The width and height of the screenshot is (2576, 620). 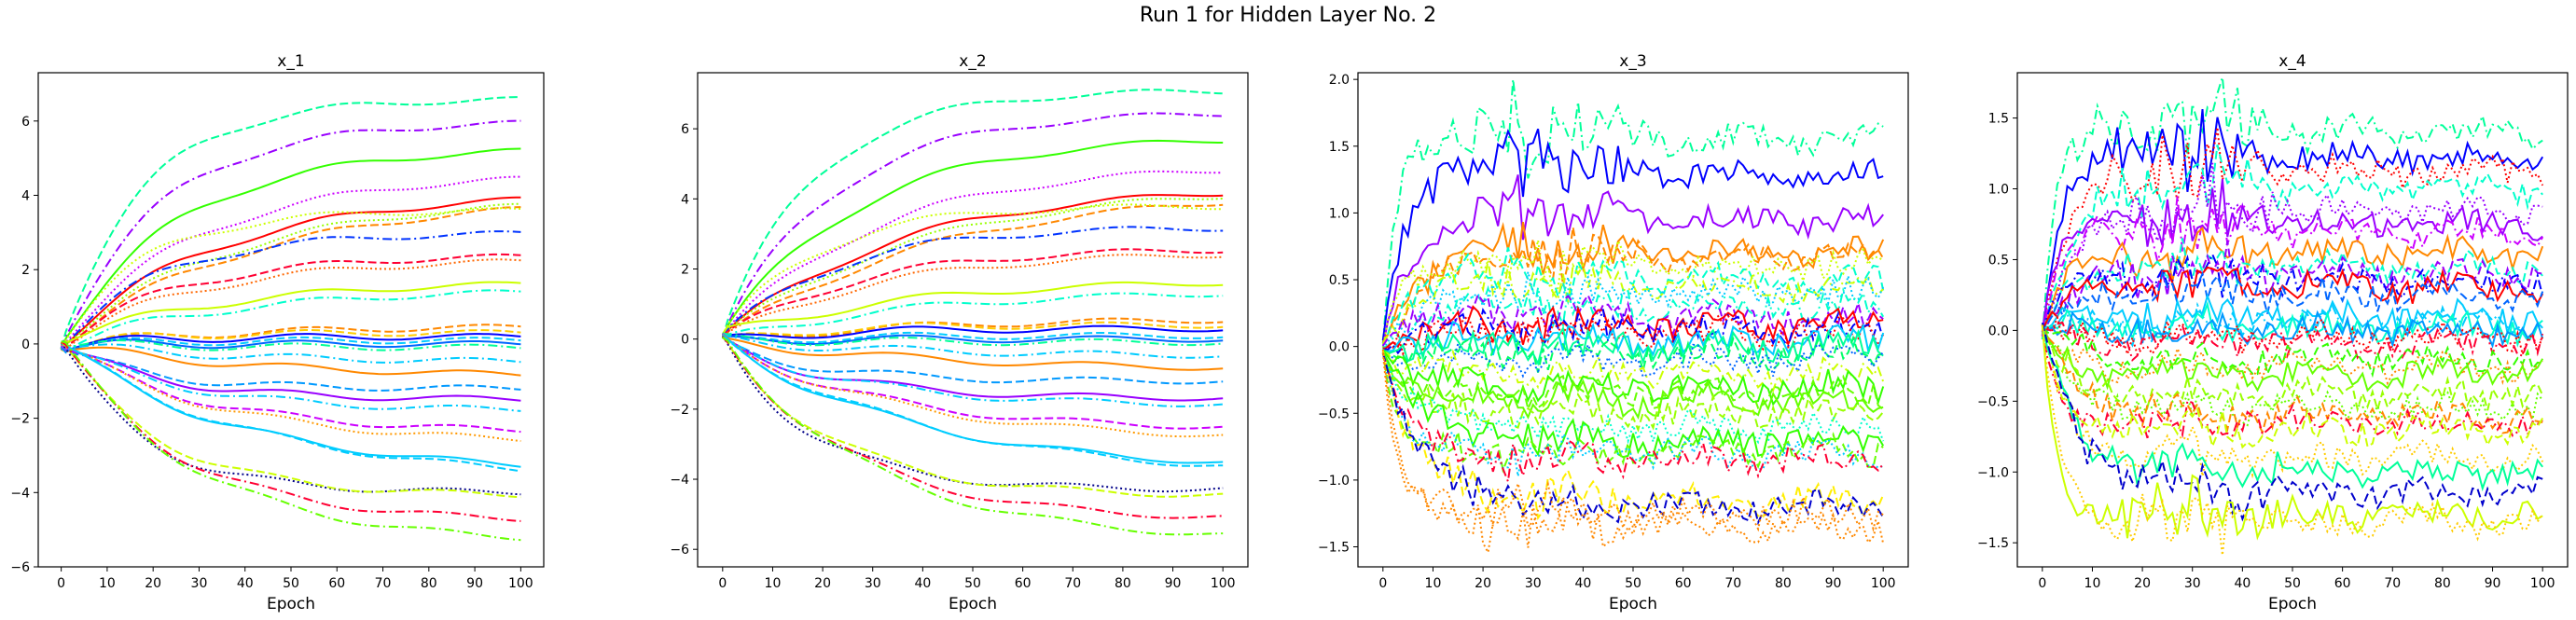 I want to click on x-tick-label: 30, so click(x=199, y=583).